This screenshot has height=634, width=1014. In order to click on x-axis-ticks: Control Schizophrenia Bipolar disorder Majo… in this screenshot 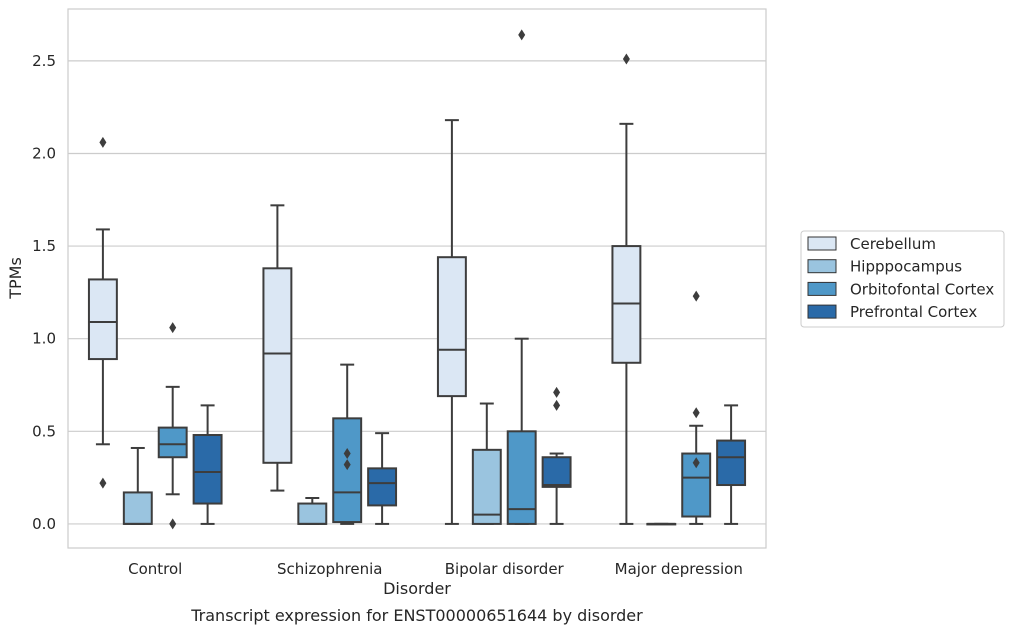, I will do `click(435, 569)`.